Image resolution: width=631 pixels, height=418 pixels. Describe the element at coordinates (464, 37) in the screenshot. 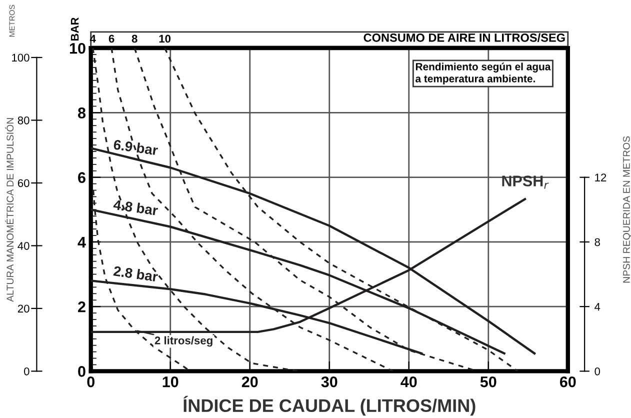

I see `text: CONSUMO DE AIRE IN LITROS/SEG` at that location.